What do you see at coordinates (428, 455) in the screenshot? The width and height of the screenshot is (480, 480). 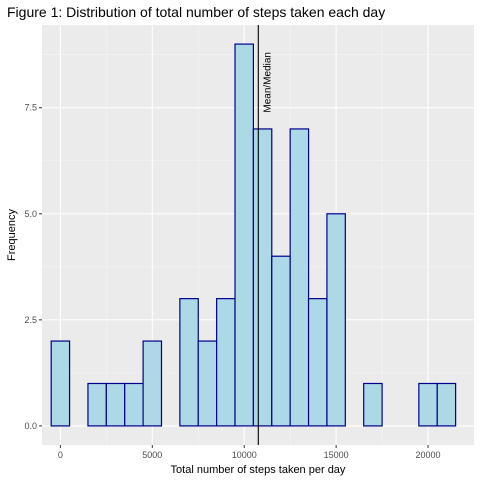 I see `x-tick-label: 20000` at bounding box center [428, 455].